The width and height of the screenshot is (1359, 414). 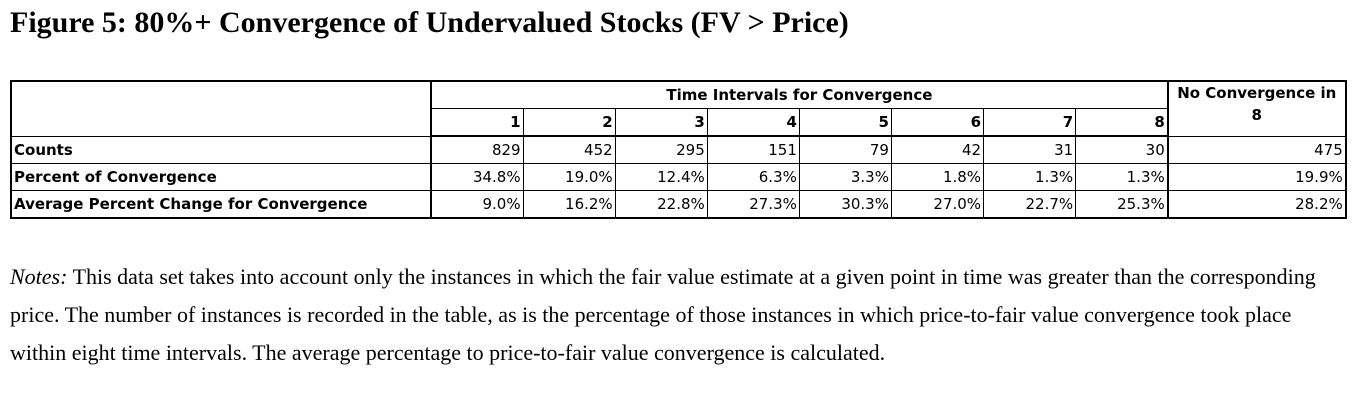 What do you see at coordinates (845, 122) in the screenshot?
I see `column-header: 5` at bounding box center [845, 122].